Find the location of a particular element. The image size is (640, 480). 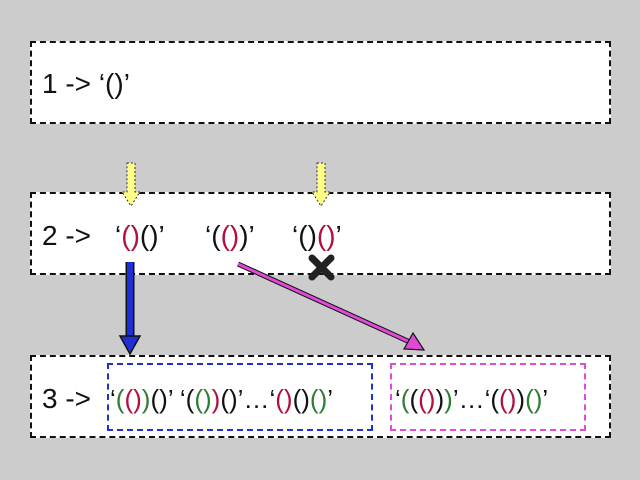

magenta-dashed-group is located at coordinates (488, 397).